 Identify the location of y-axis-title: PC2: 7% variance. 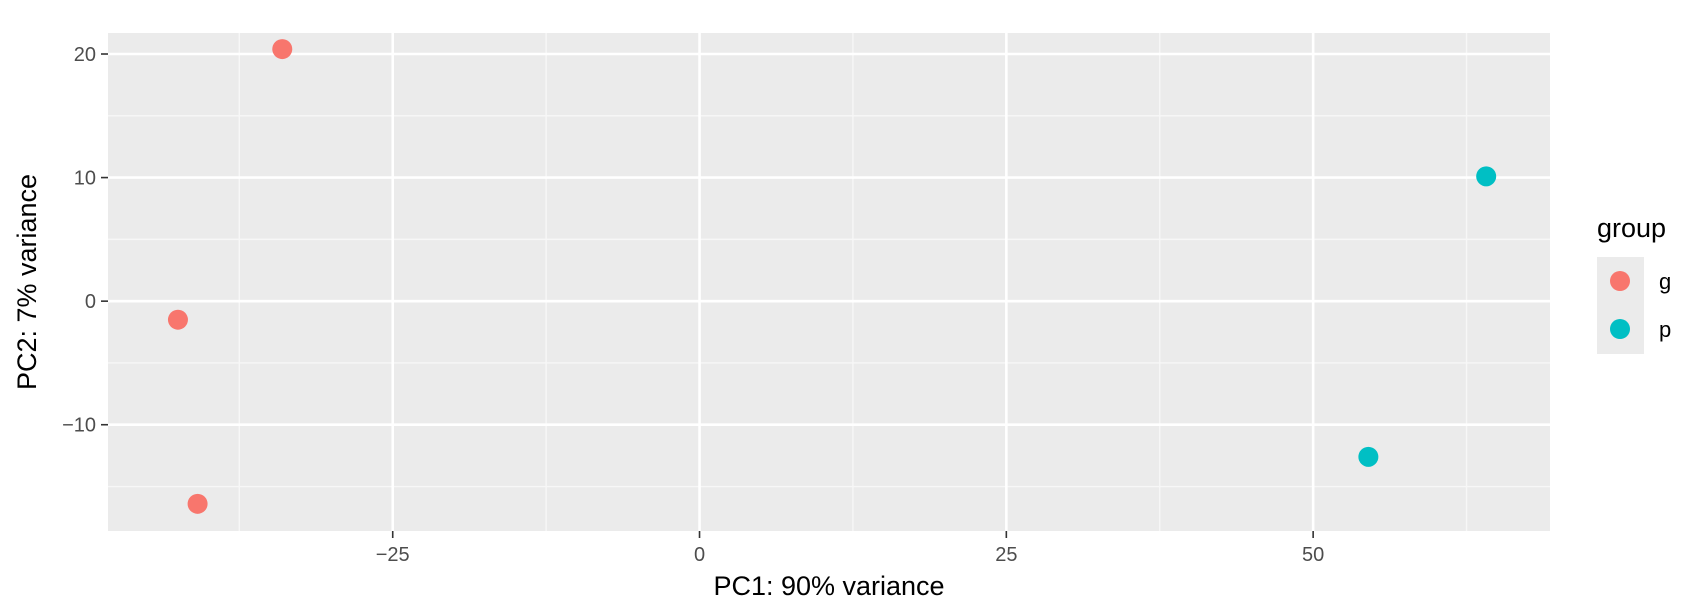
(27, 282).